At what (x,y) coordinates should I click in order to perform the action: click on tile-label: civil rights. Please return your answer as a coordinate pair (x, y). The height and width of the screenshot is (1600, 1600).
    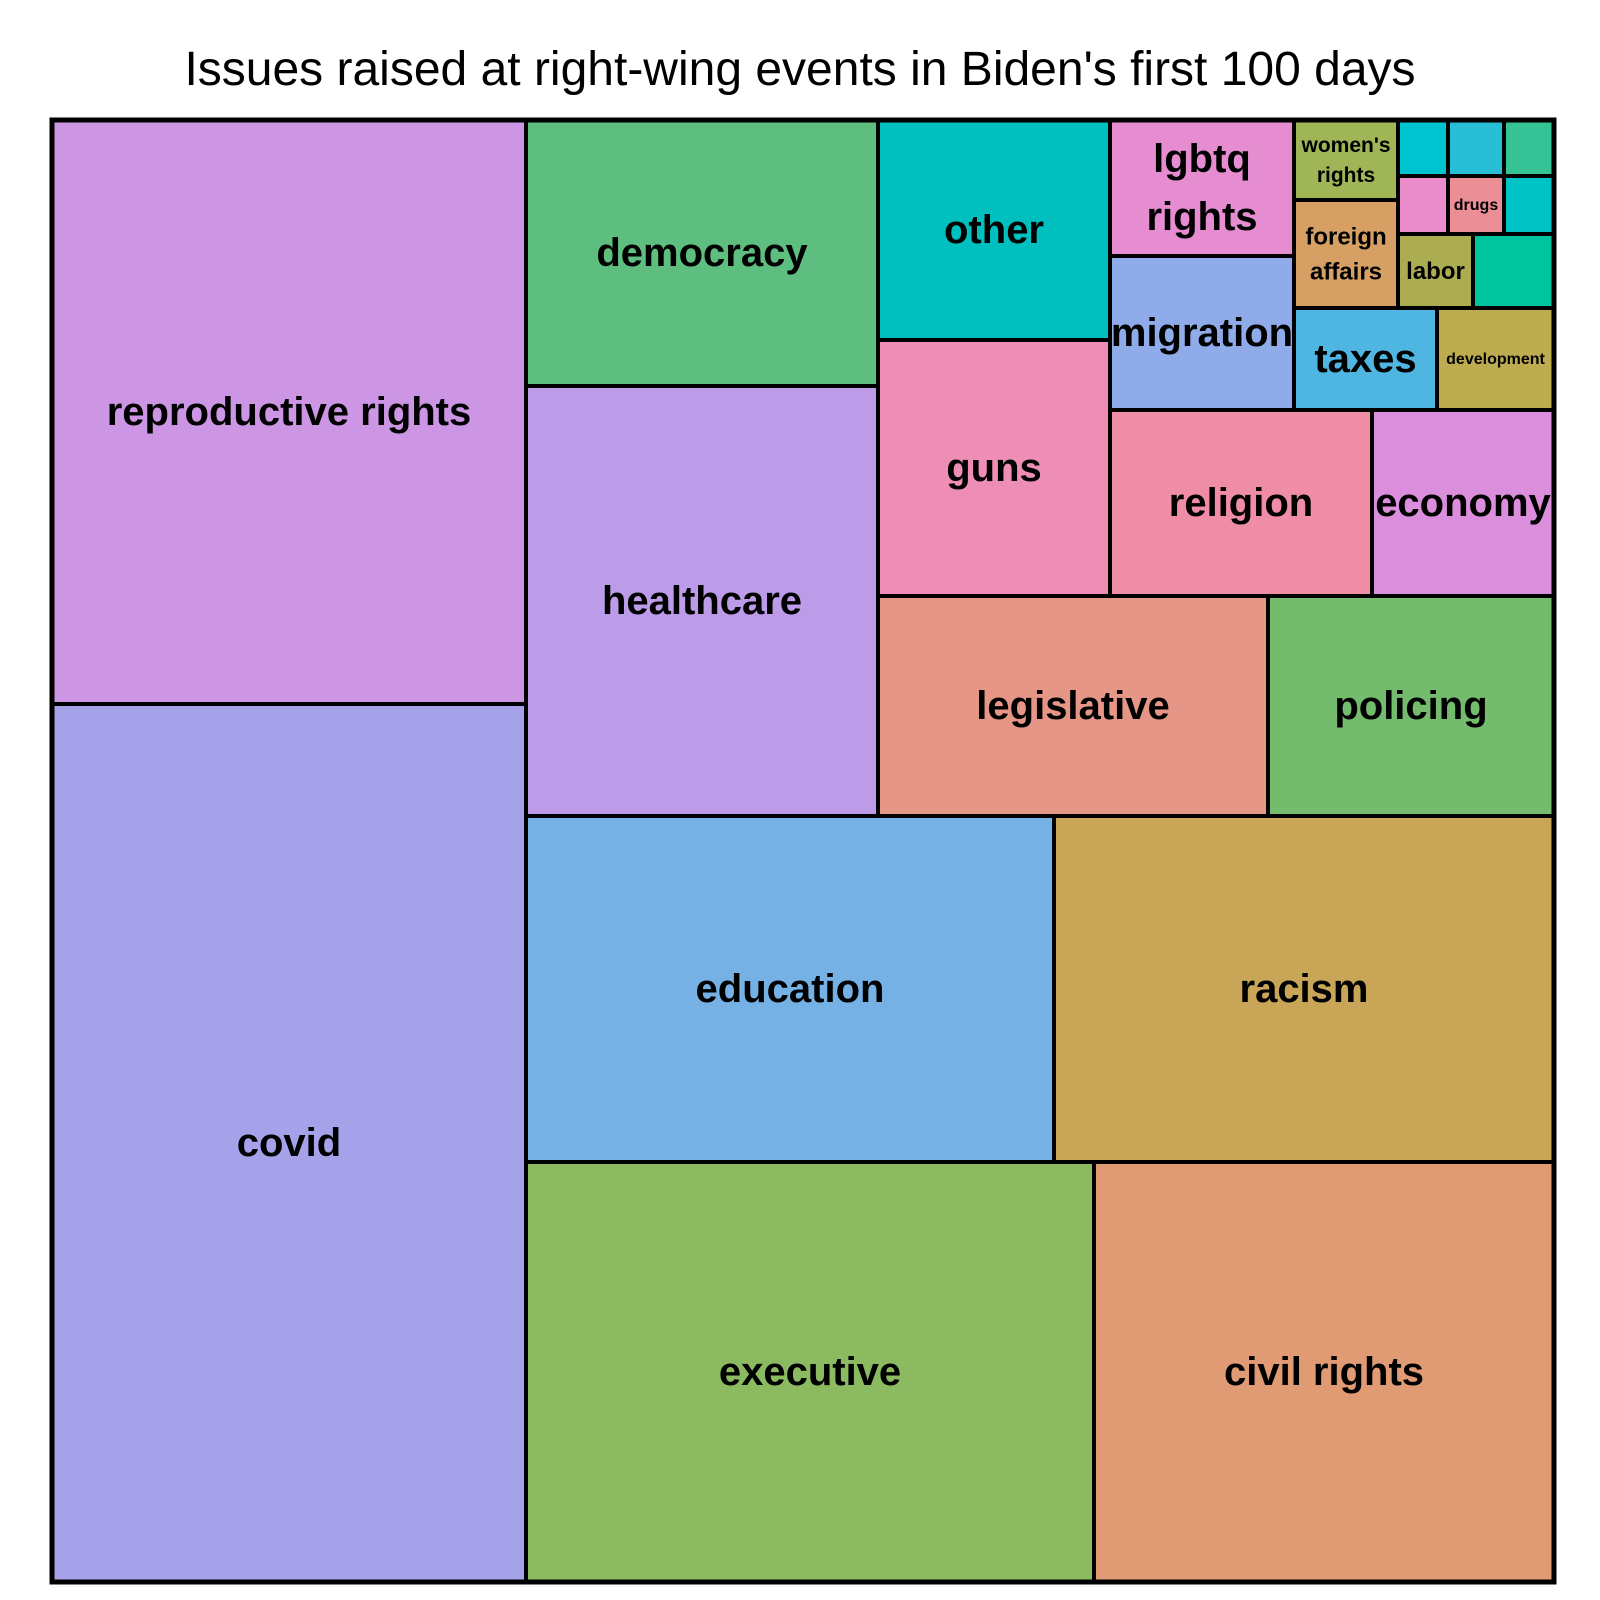
    Looking at the image, I should click on (1324, 1372).